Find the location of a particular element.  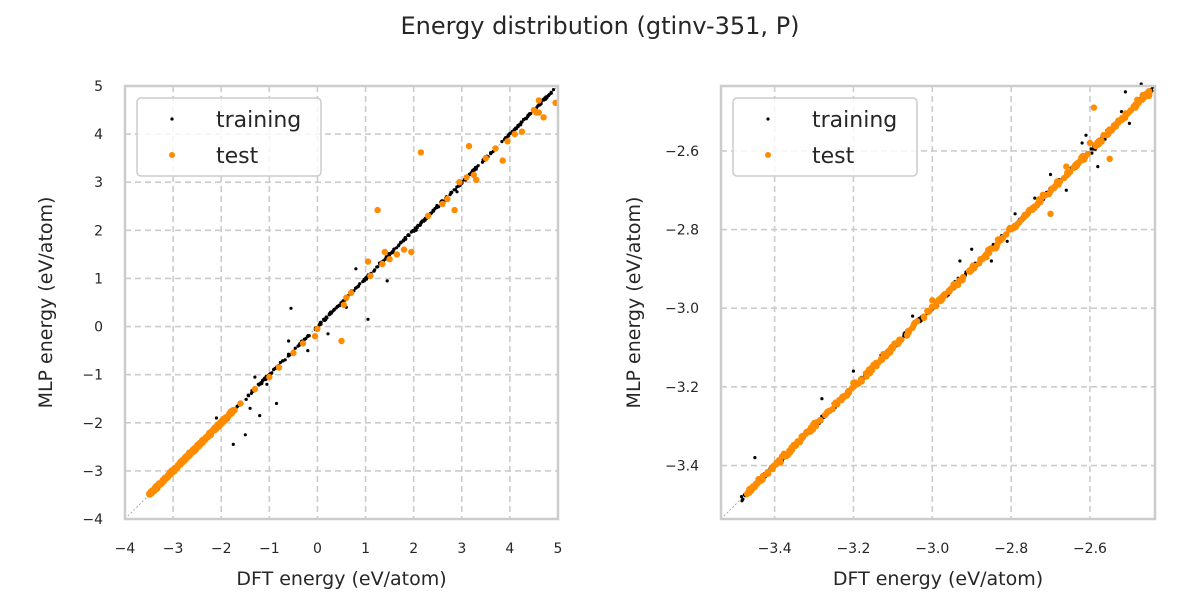

legend-test-marker is located at coordinates (768, 155).